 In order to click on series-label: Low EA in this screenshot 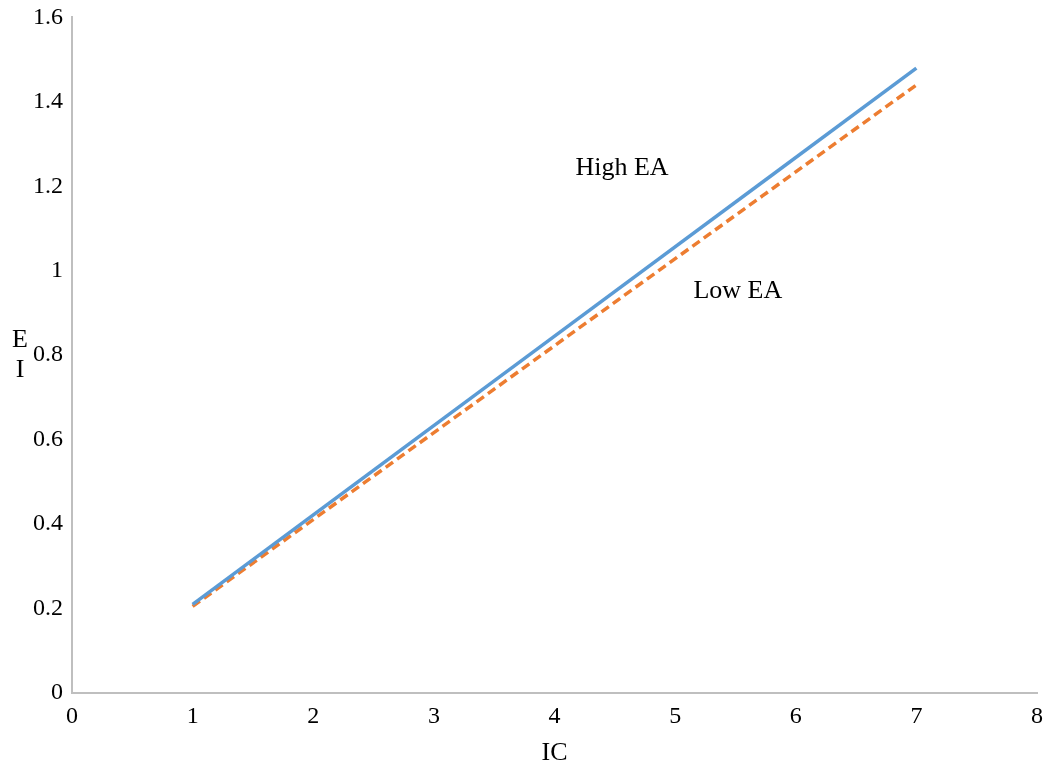, I will do `click(738, 290)`.